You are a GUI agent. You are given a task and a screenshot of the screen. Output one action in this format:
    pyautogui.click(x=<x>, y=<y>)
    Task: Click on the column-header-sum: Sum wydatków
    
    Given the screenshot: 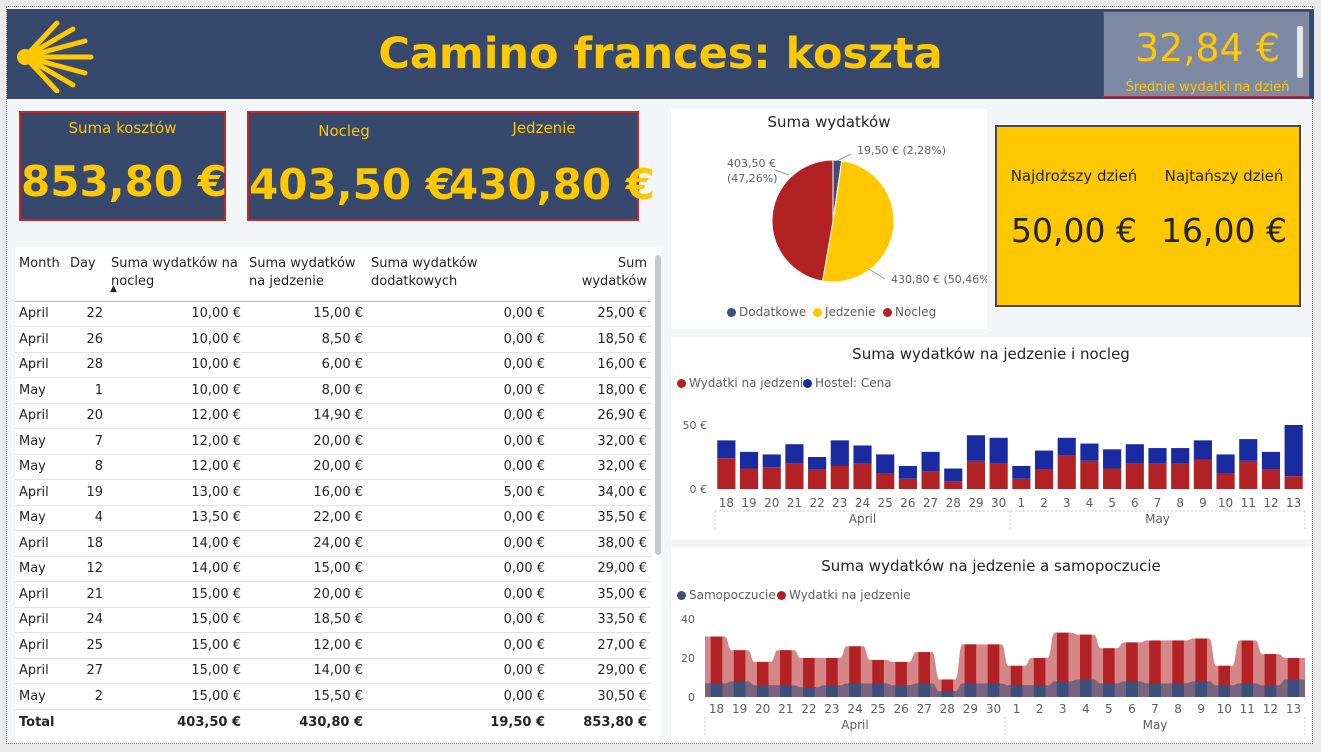 What is the action you would take?
    pyautogui.click(x=600, y=274)
    